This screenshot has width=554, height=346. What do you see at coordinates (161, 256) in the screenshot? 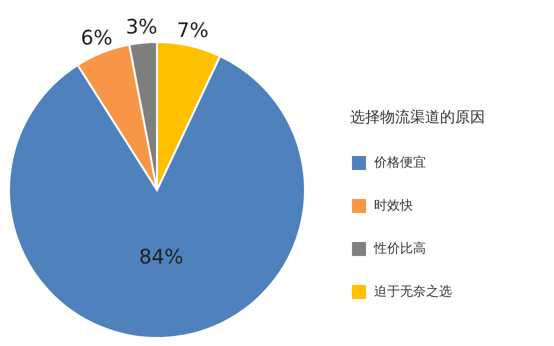
I see `data-label: 84%` at bounding box center [161, 256].